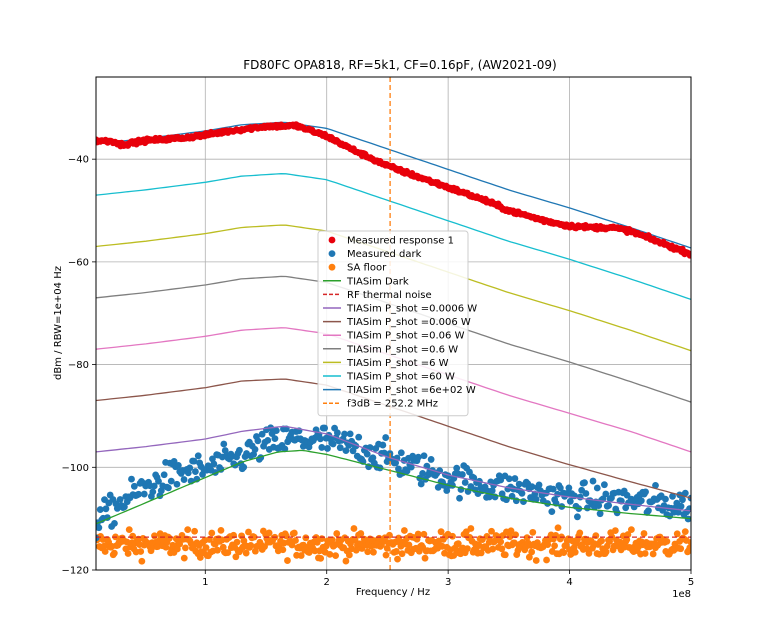 This screenshot has width=768, height=644. I want to click on legend-item-tiasim-p-shot-60-w: TIASim P_shot =60 W, so click(389, 377).